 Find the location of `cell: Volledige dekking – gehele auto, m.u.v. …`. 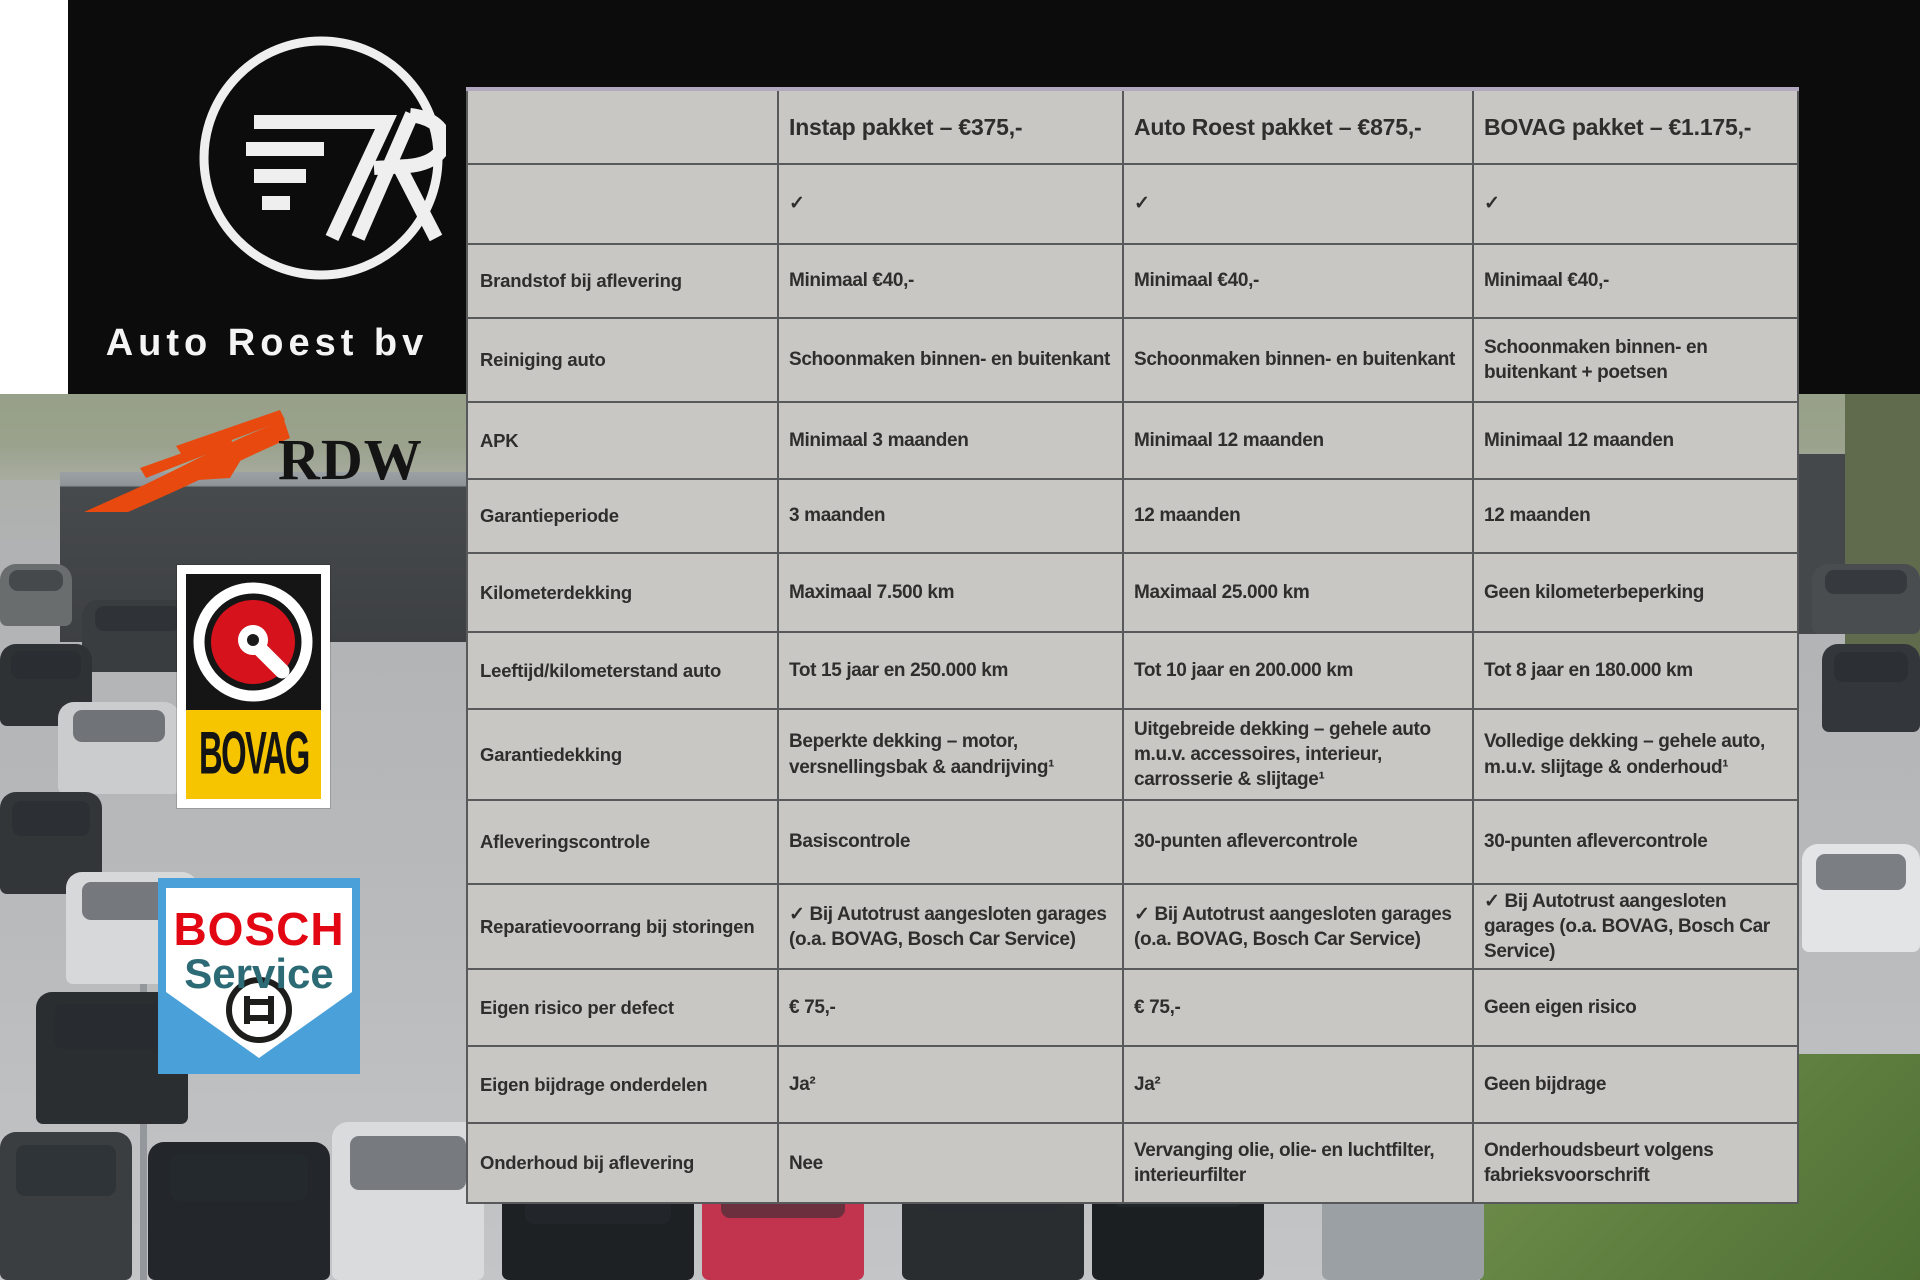

cell: Volledige dekking – gehele auto, m.u.v. … is located at coordinates (1635, 754).